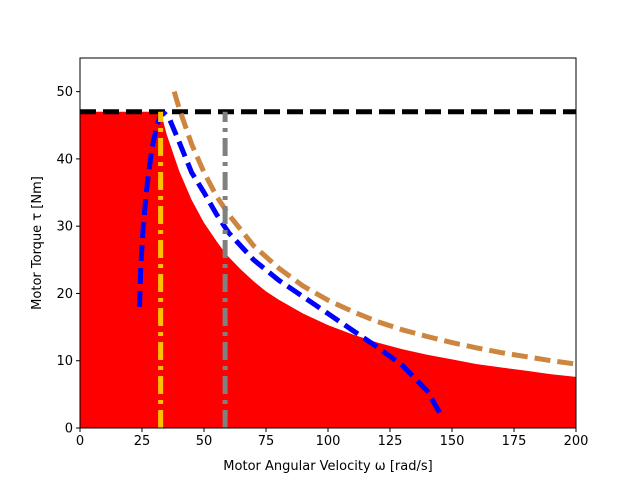 This screenshot has height=480, width=640. Describe the element at coordinates (64, 227) in the screenshot. I see `y-tick-label: 30` at that location.